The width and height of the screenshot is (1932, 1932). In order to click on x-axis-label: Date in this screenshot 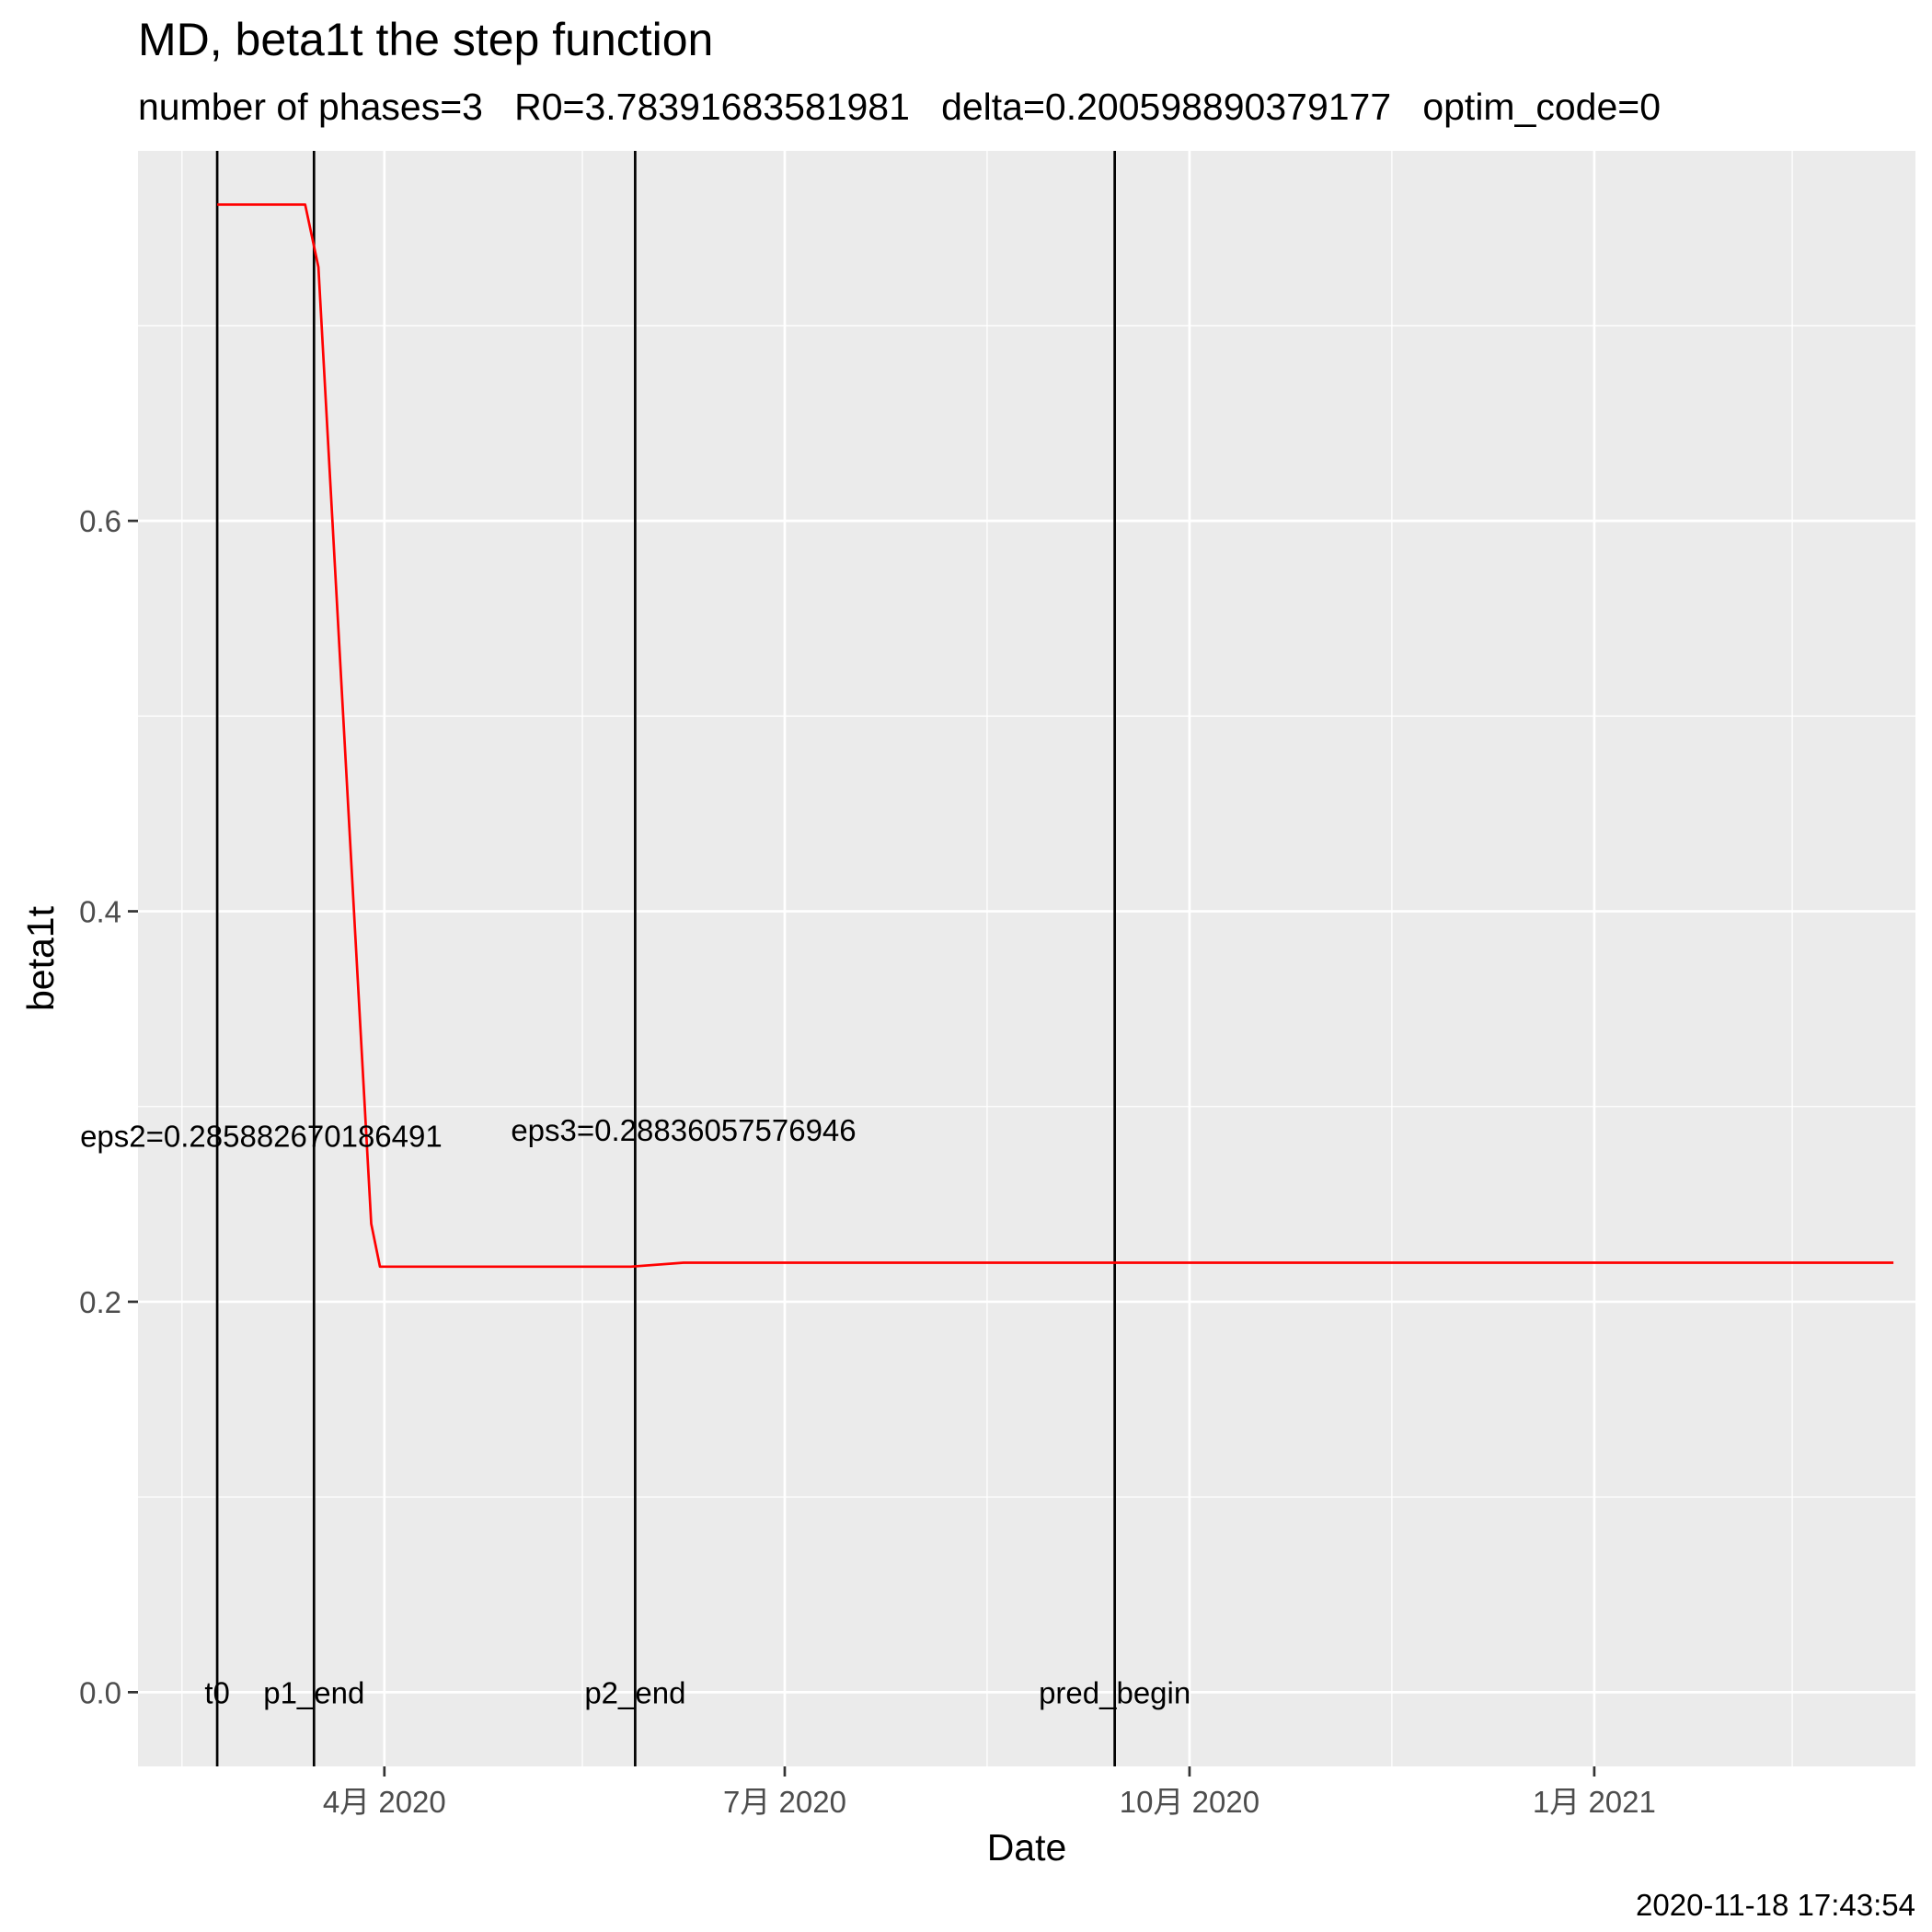, I will do `click(1027, 1847)`.